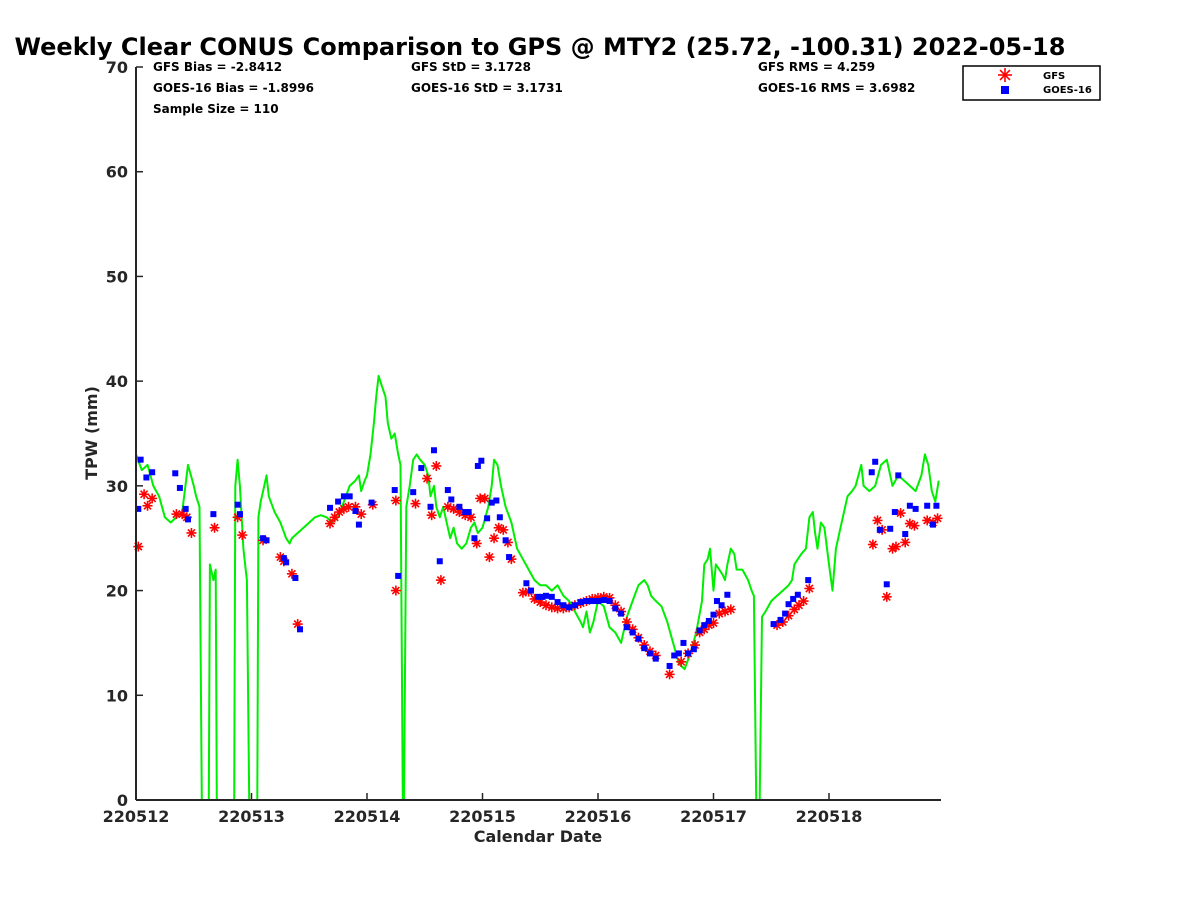 This screenshot has width=1200, height=900. What do you see at coordinates (117, 172) in the screenshot?
I see `y-tick-label: 60` at bounding box center [117, 172].